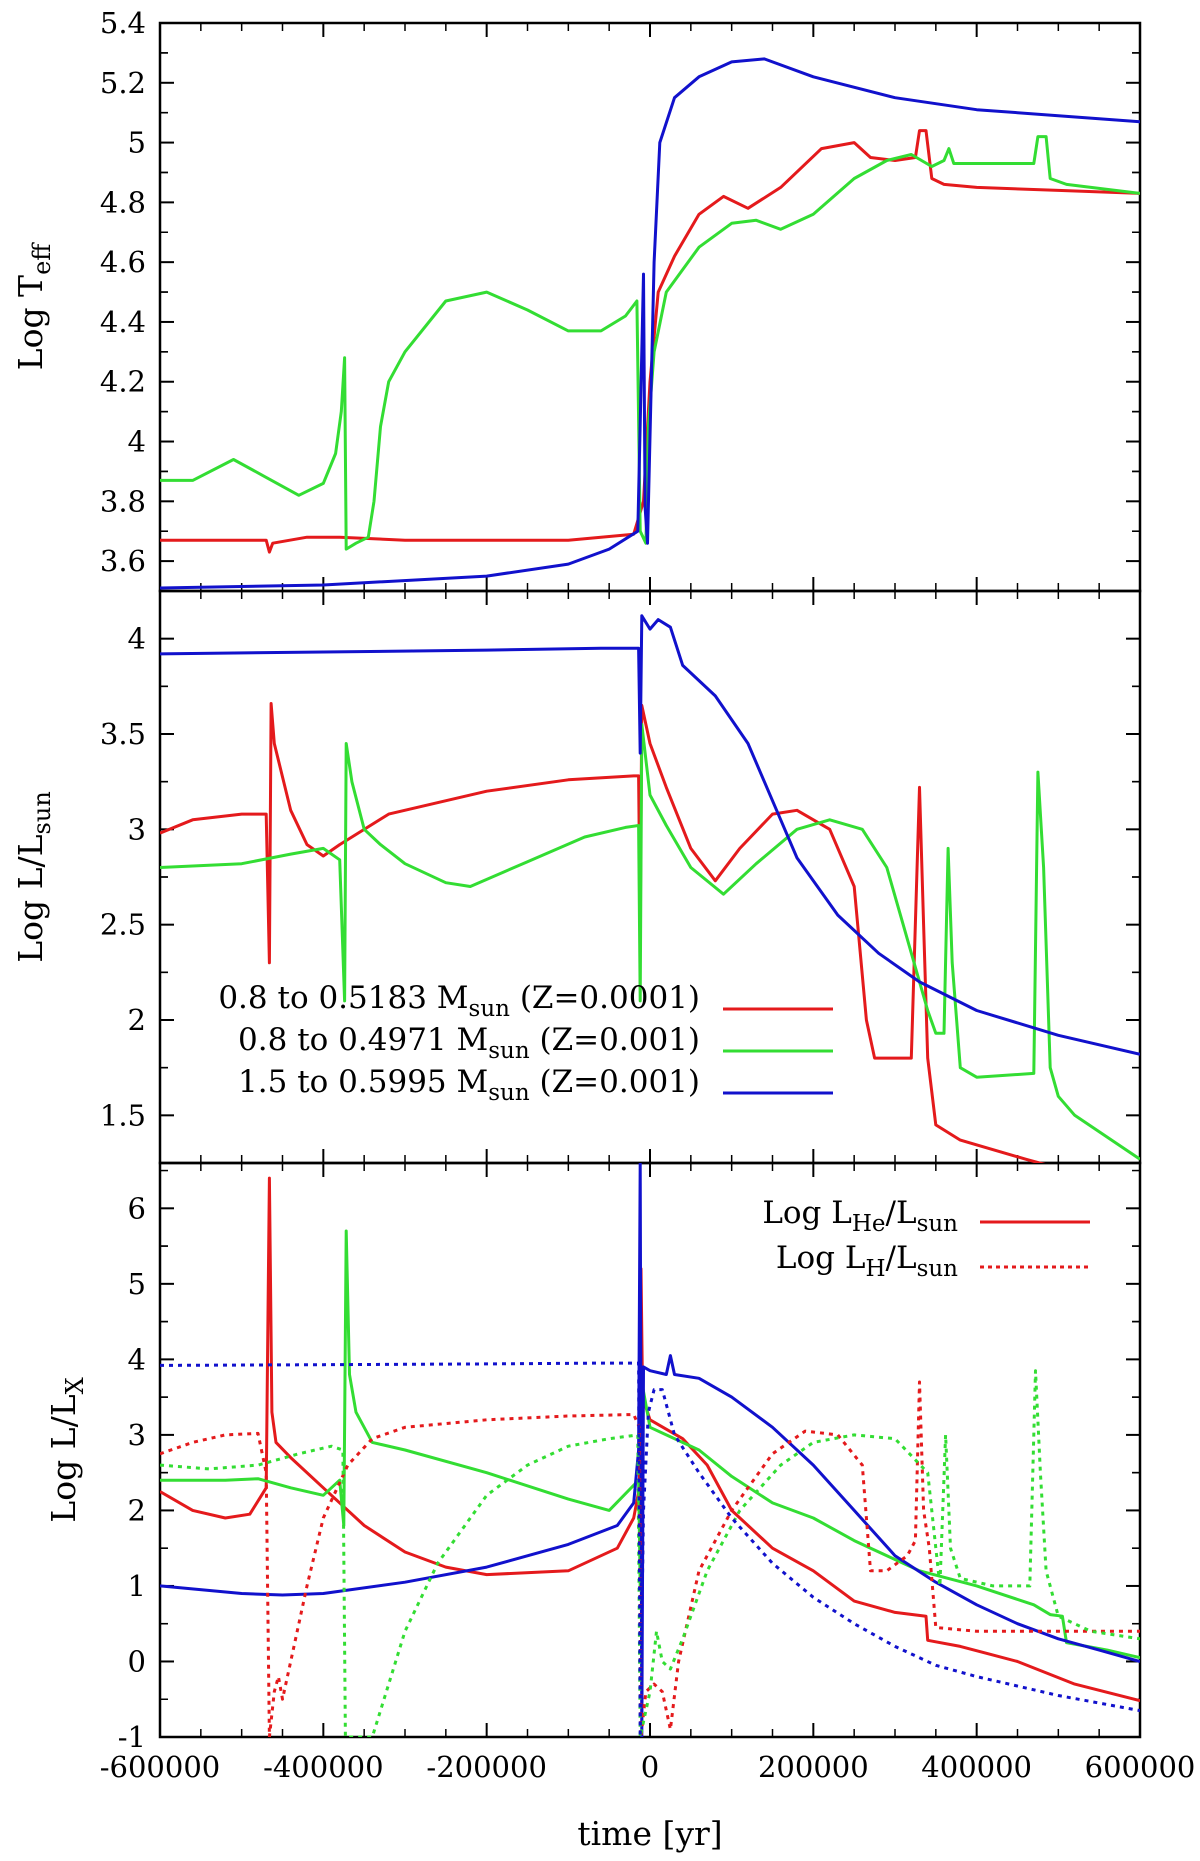  Describe the element at coordinates (1140, 1767) in the screenshot. I see `xtick-label: 600000` at that location.